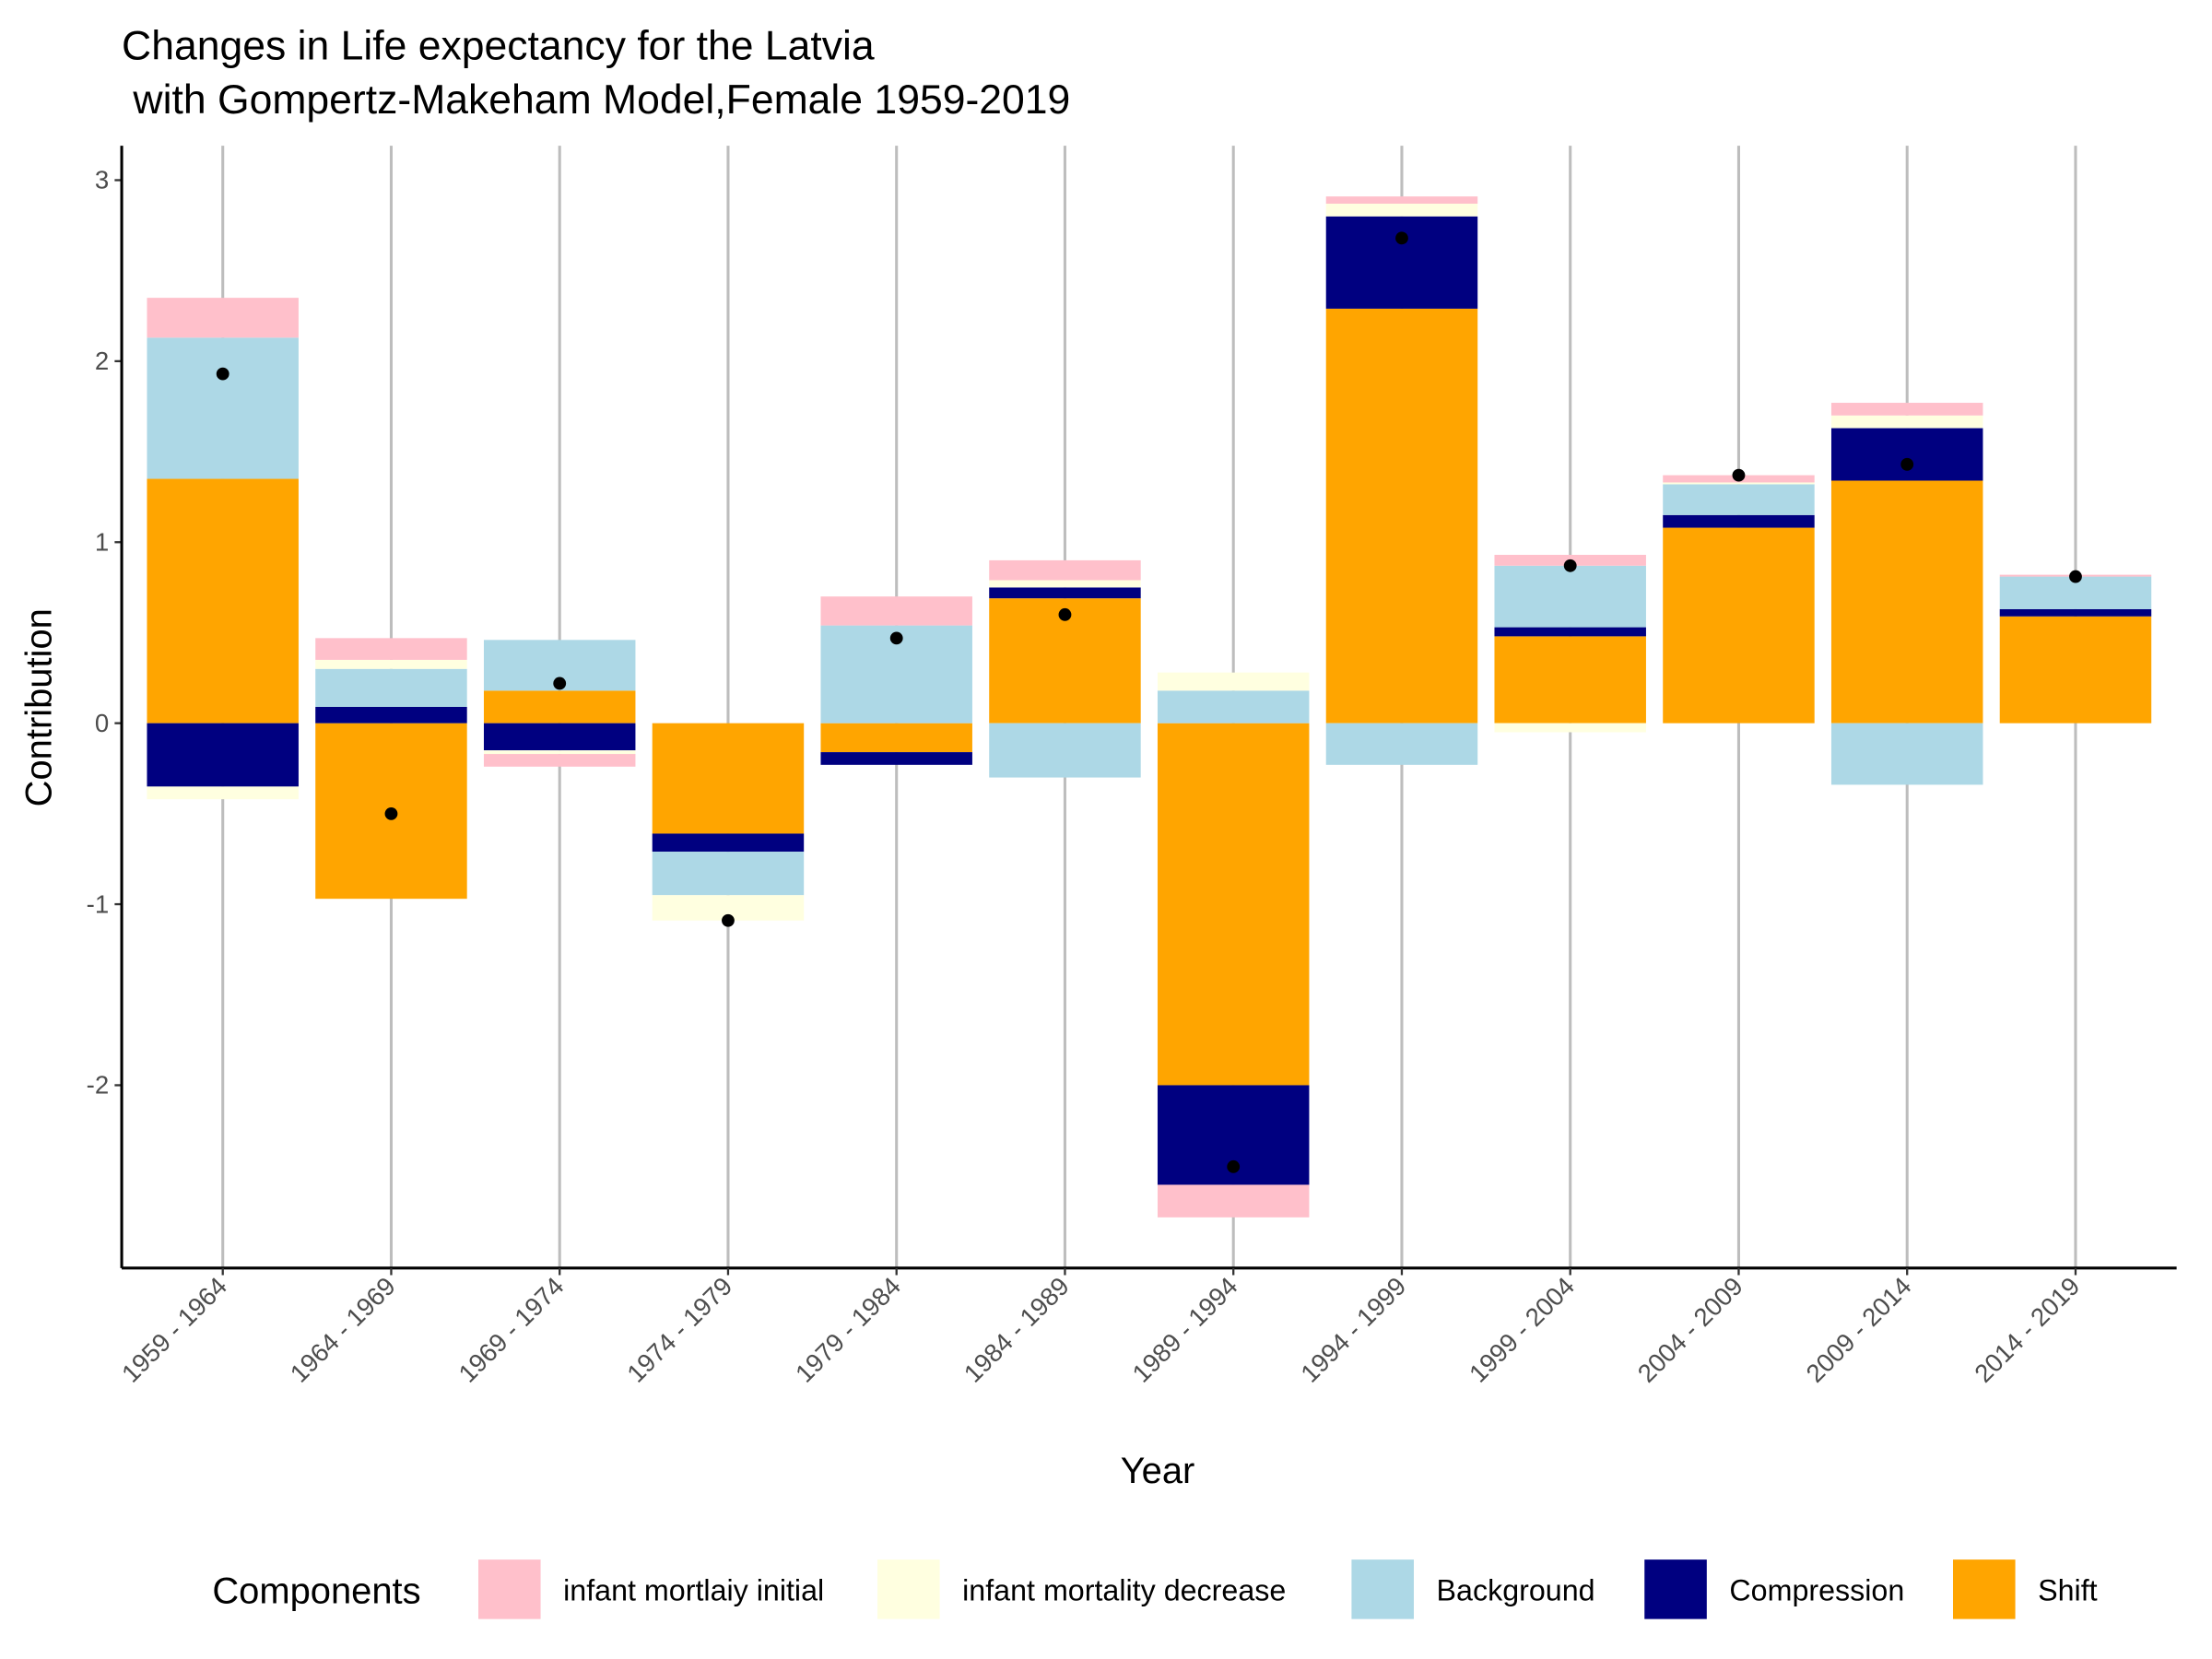 This screenshot has width=2212, height=1659. What do you see at coordinates (1690, 1330) in the screenshot?
I see `x-tick-label: 2004 - 2009` at bounding box center [1690, 1330].